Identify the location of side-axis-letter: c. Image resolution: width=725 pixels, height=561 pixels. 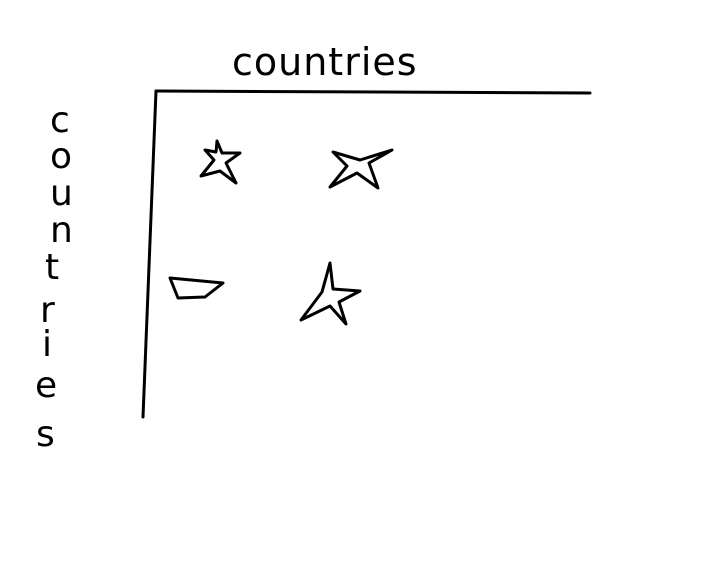
(60, 120).